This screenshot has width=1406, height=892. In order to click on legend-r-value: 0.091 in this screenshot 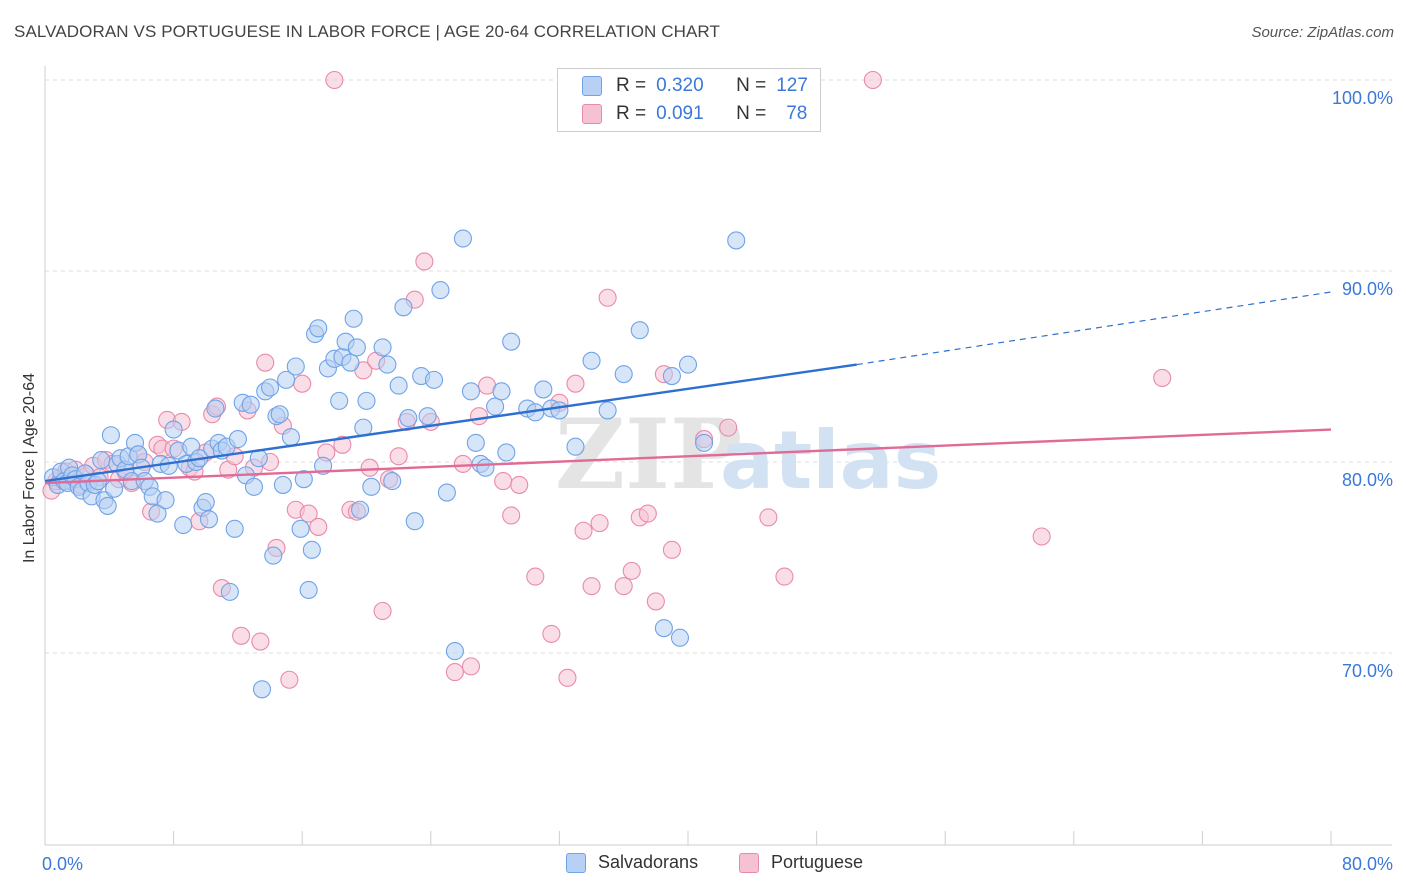, I will do `click(680, 113)`.